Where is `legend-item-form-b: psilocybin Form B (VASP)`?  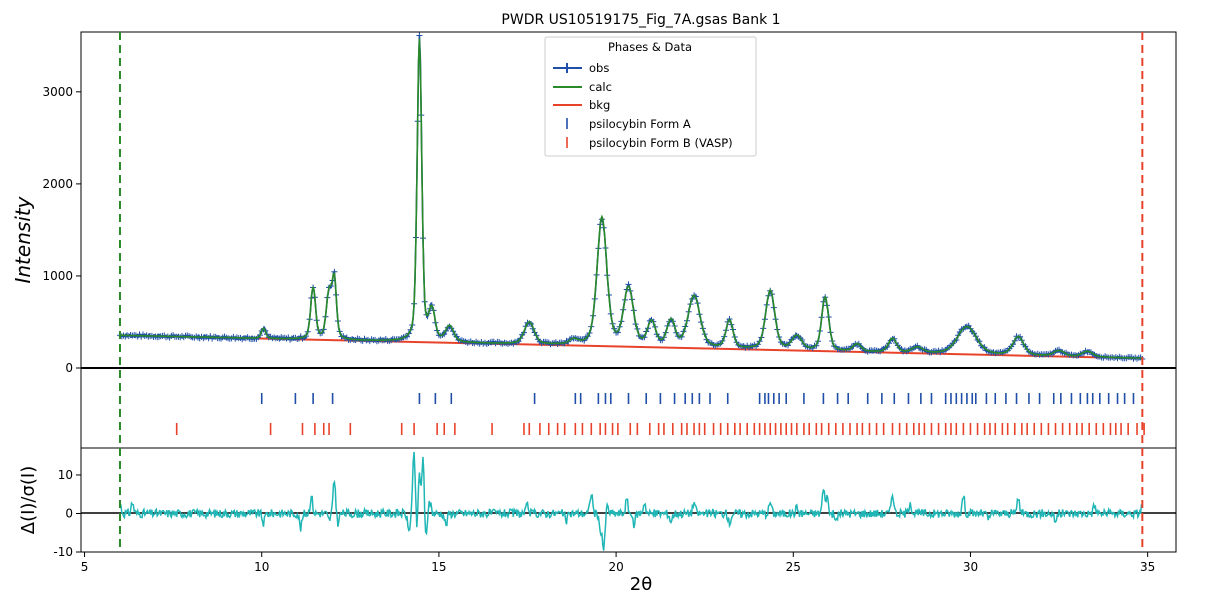 legend-item-form-b: psilocybin Form B (VASP) is located at coordinates (649, 143).